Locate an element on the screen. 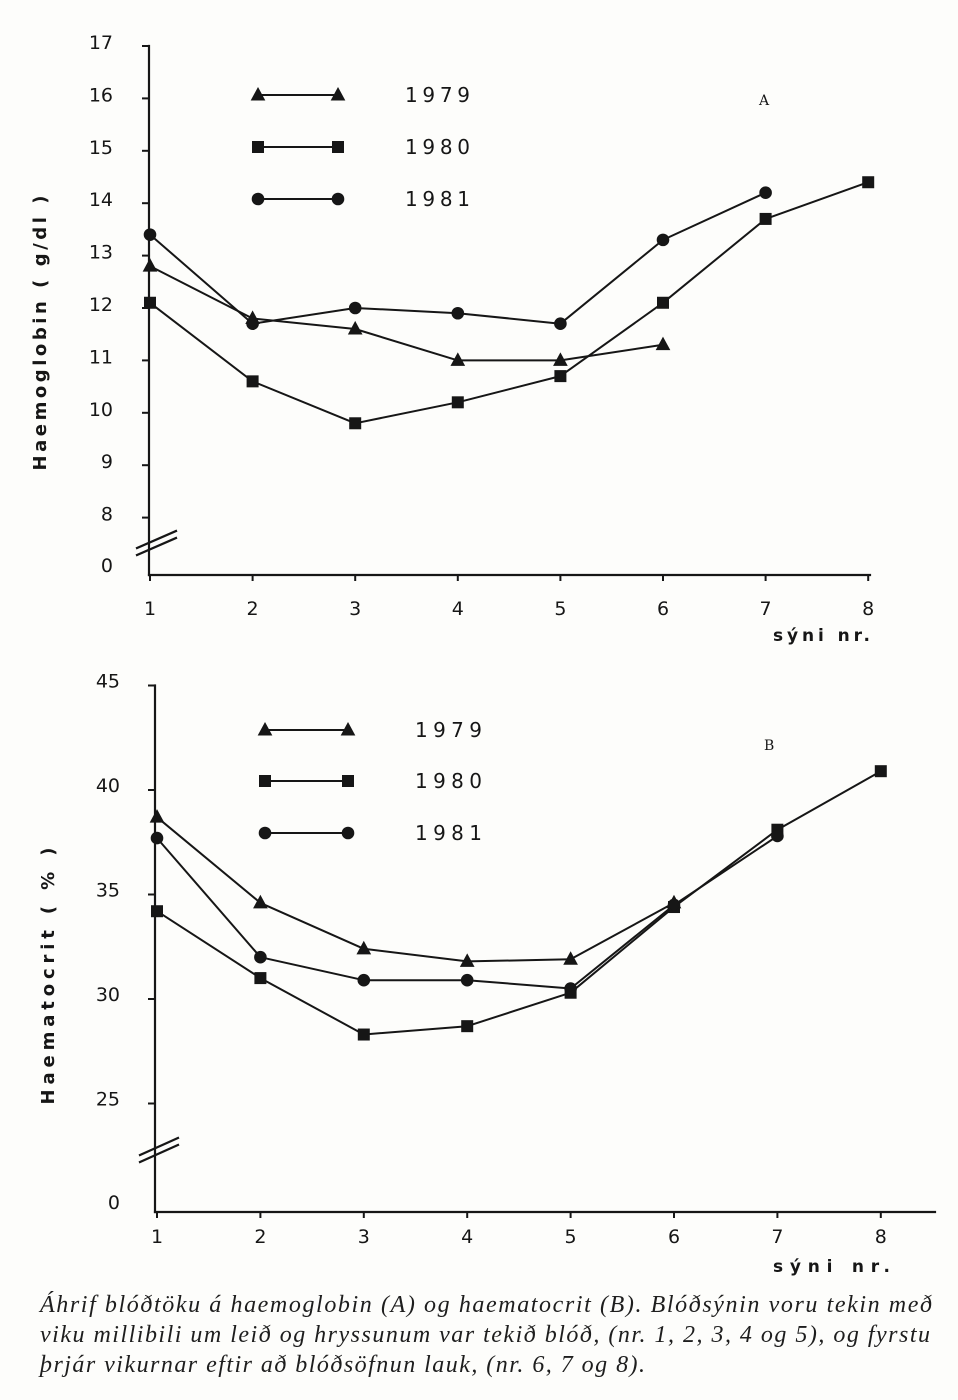 This screenshot has width=958, height=1400. chart-b-legend-1981-marker-start is located at coordinates (265, 833).